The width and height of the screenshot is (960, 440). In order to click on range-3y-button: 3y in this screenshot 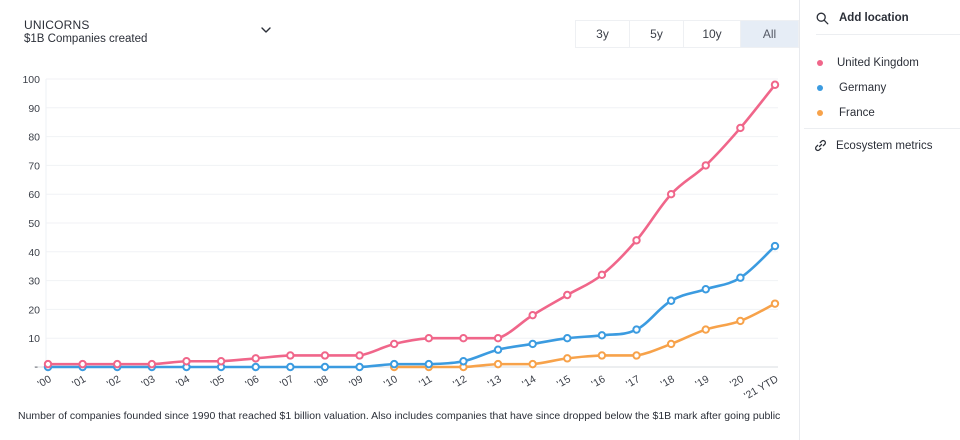, I will do `click(603, 34)`.